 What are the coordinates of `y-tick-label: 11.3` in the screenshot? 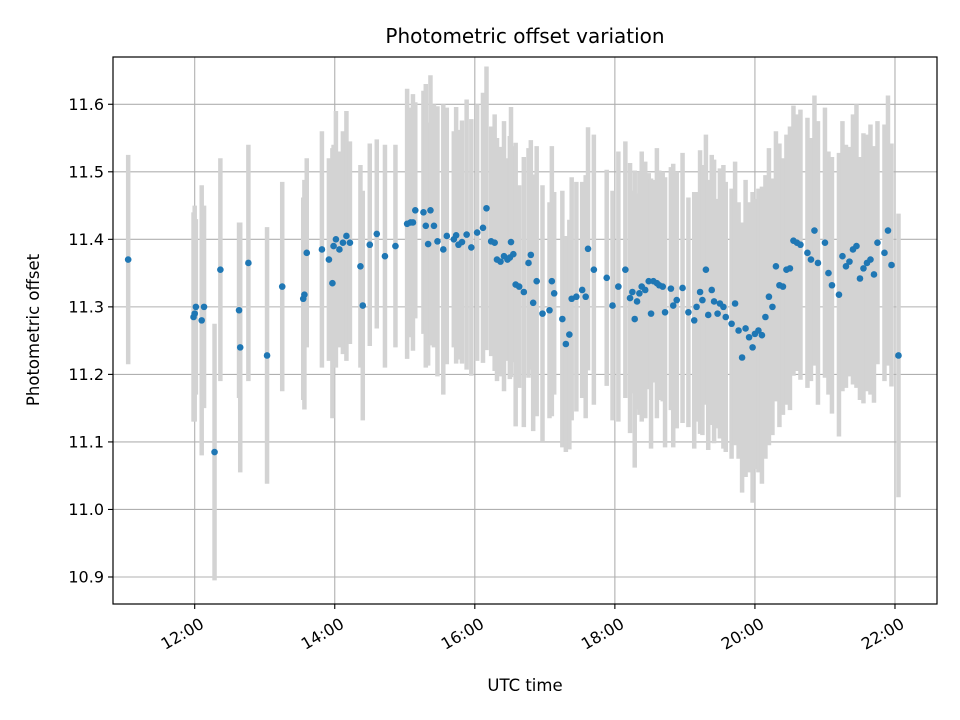 It's located at (86, 306).